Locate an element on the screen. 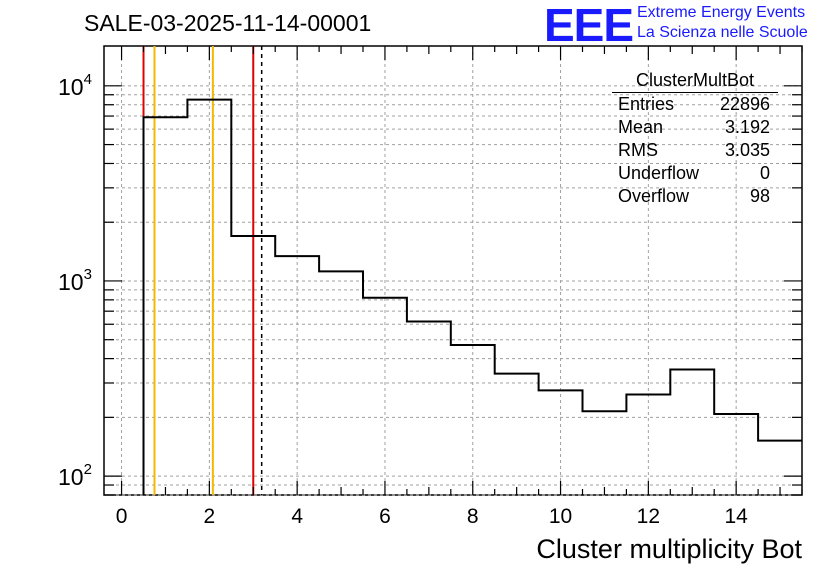 This screenshot has height=572, width=836. stats-title: ClusterMultBot is located at coordinates (695, 81).